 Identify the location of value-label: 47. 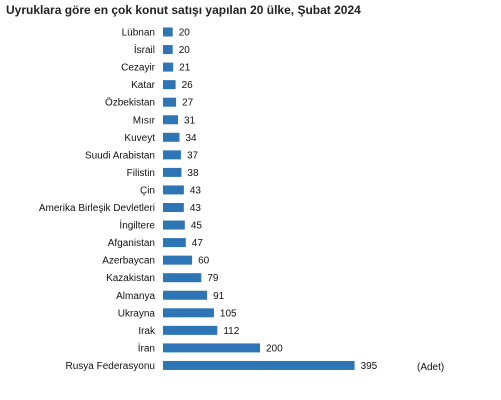
(198, 243).